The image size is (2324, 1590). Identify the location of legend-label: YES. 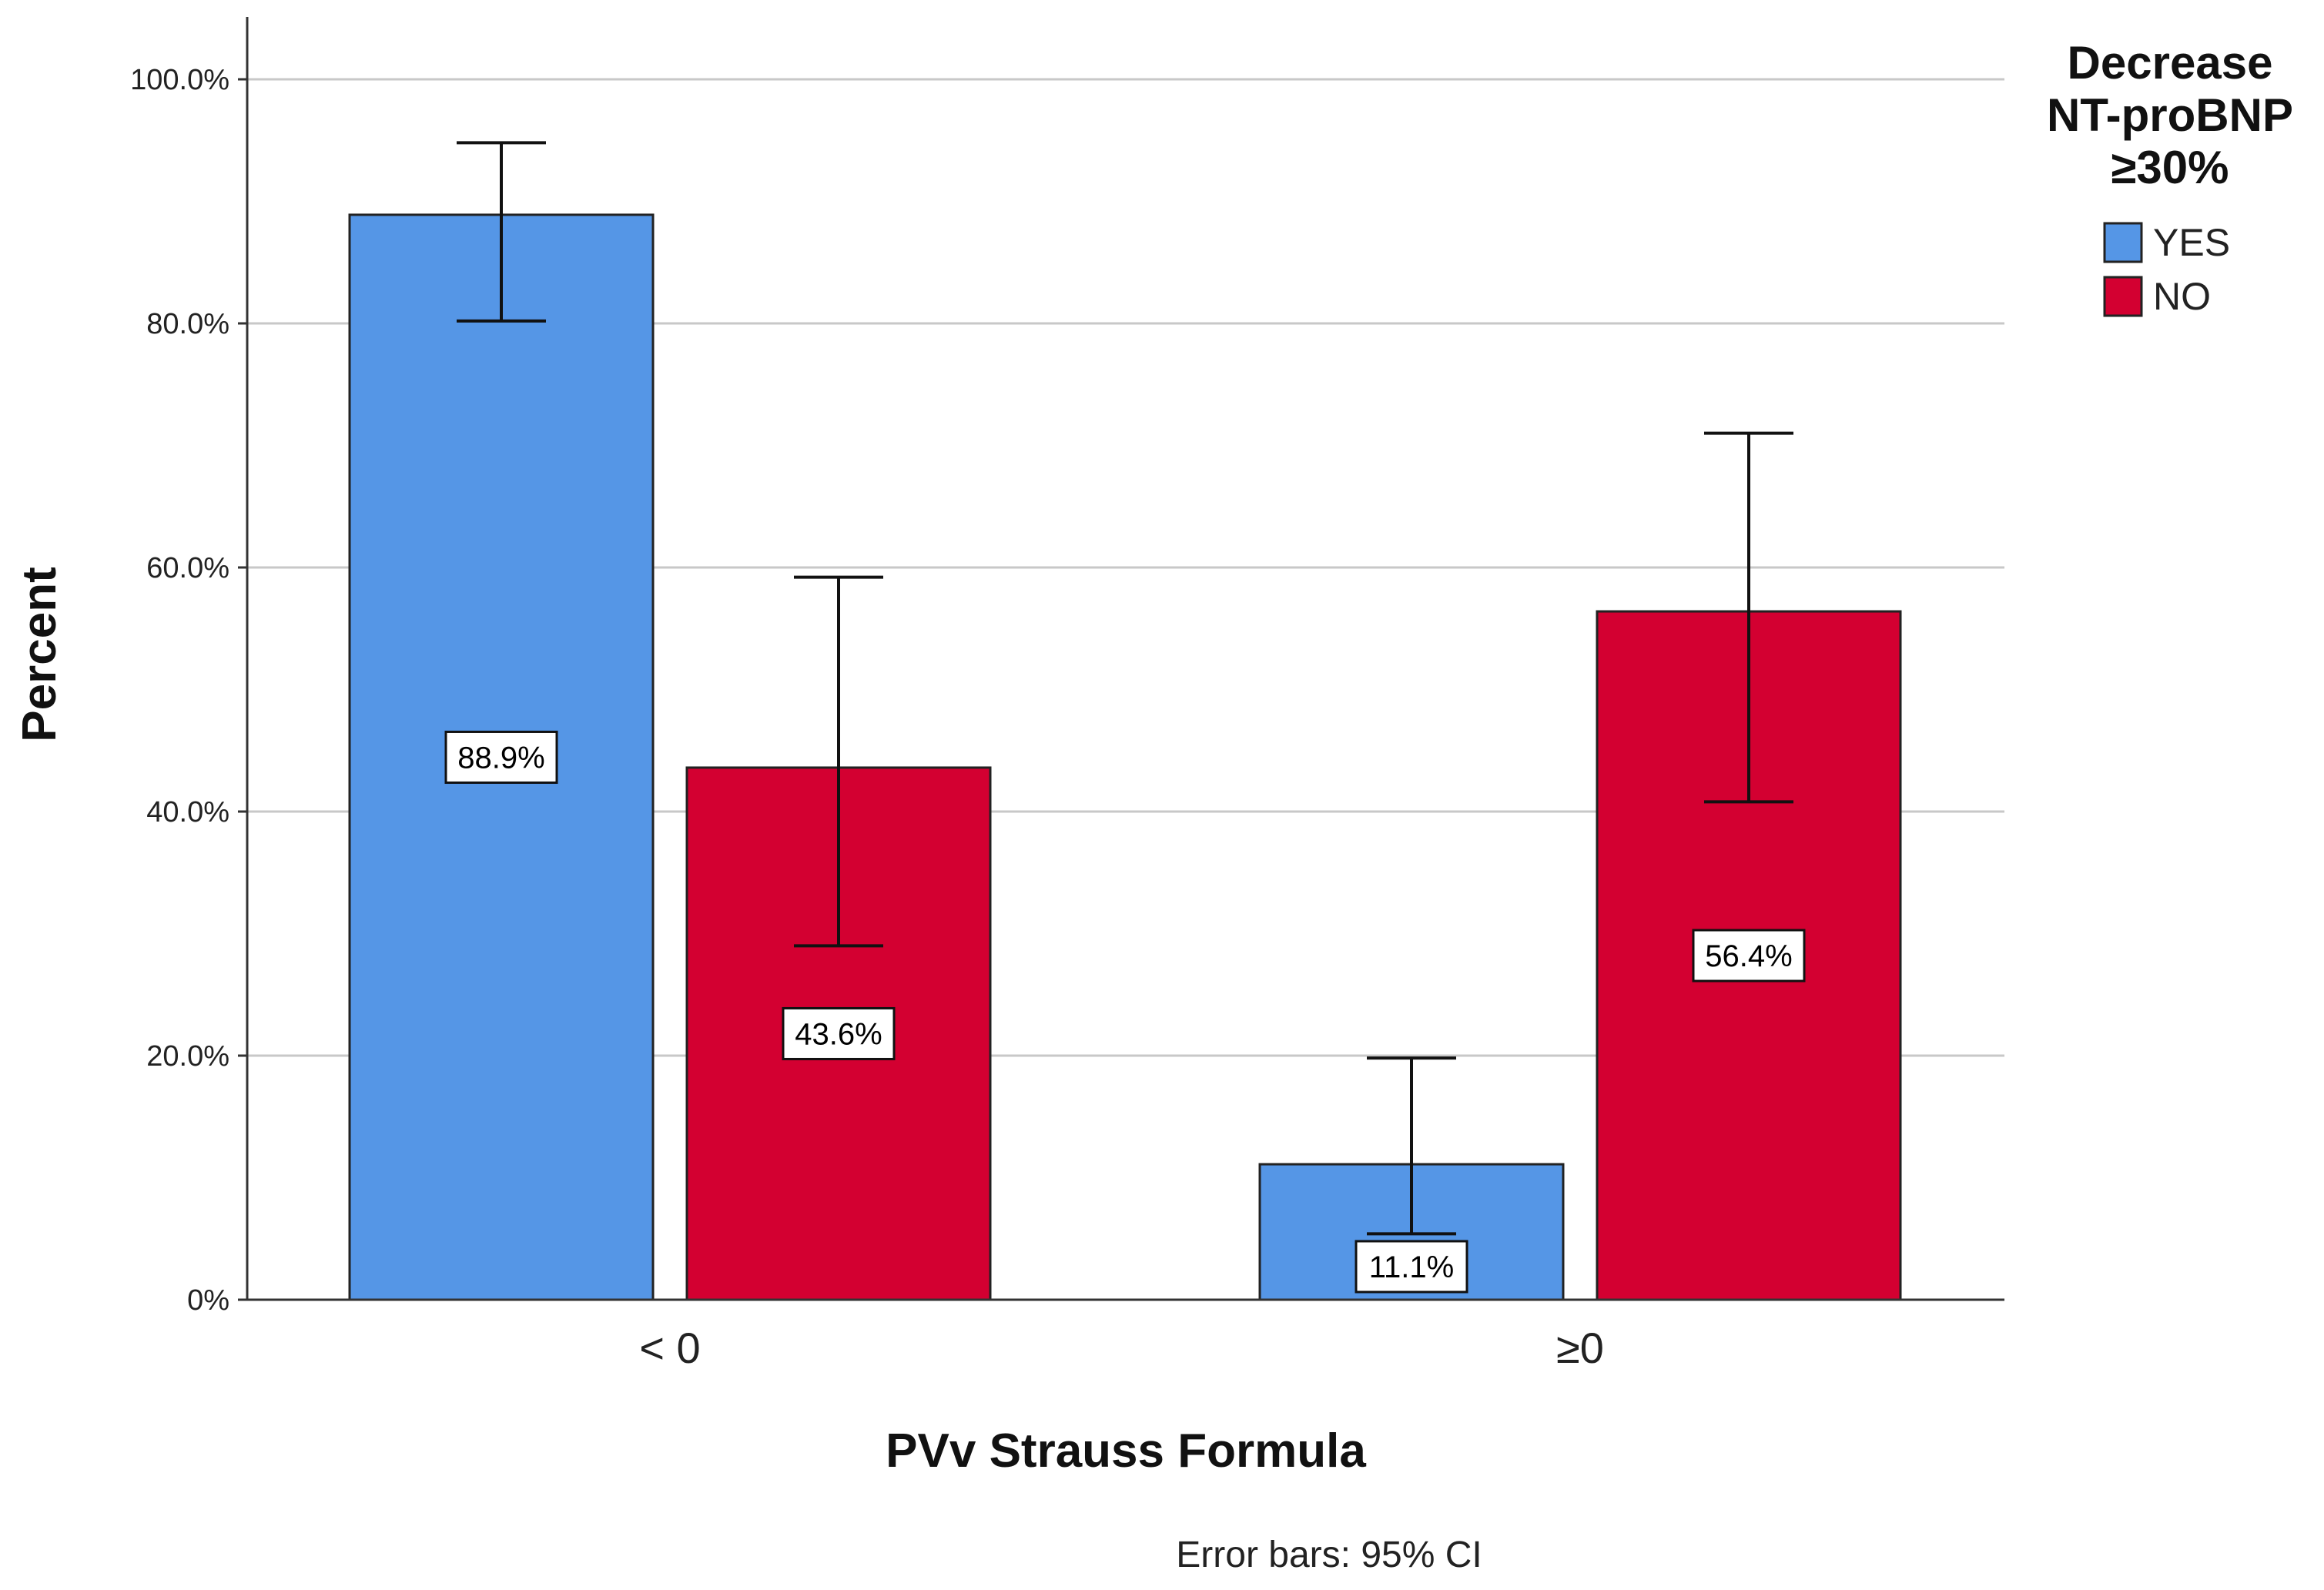
(2191, 243).